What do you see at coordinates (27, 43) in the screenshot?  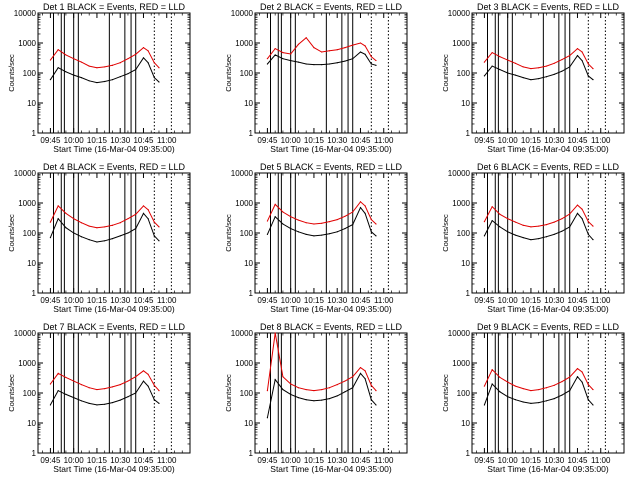 I see `y-tick-label: 1000` at bounding box center [27, 43].